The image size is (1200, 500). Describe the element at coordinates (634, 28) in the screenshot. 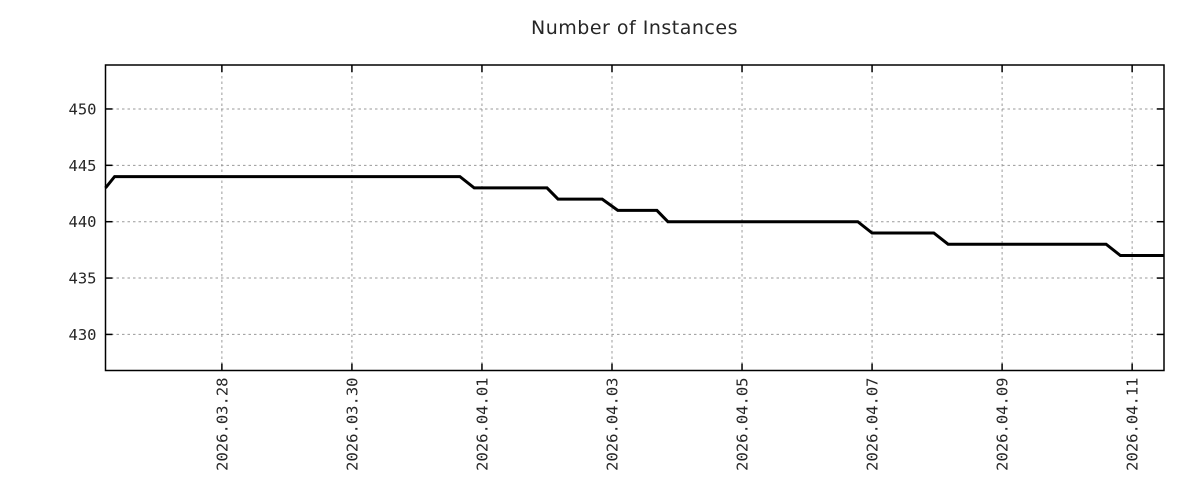

I see `chart-title: Number of Instances` at that location.